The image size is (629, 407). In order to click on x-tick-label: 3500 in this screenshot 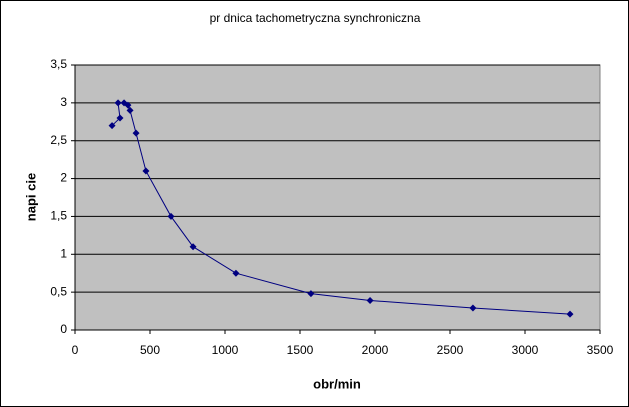, I will do `click(600, 350)`.